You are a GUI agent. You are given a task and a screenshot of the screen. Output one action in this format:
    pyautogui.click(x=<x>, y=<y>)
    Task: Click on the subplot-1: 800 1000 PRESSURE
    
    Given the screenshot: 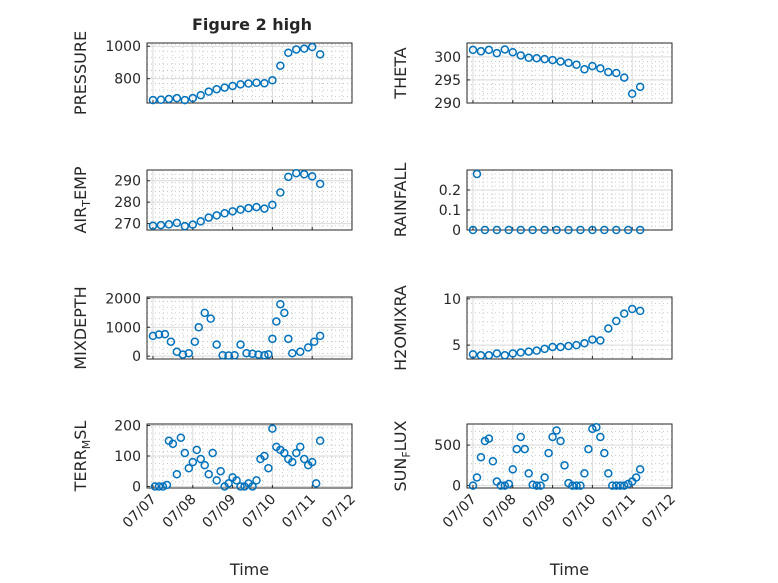 What is the action you would take?
    pyautogui.click(x=212, y=73)
    